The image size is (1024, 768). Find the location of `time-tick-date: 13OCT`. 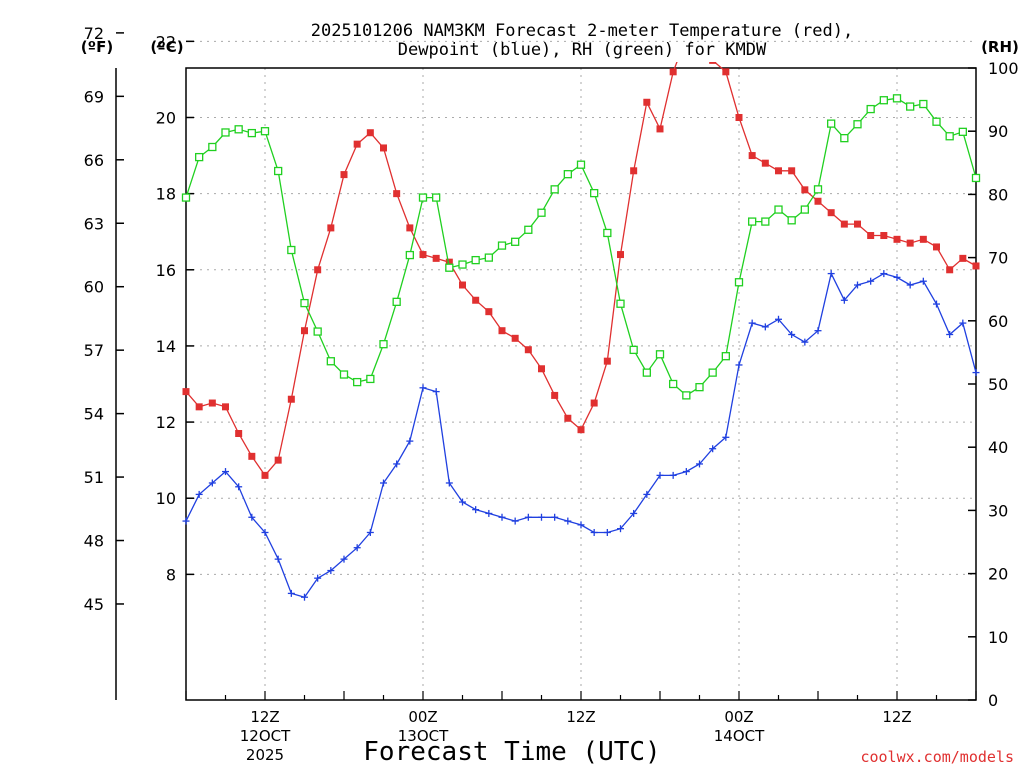

time-tick-date: 13OCT is located at coordinates (423, 736).